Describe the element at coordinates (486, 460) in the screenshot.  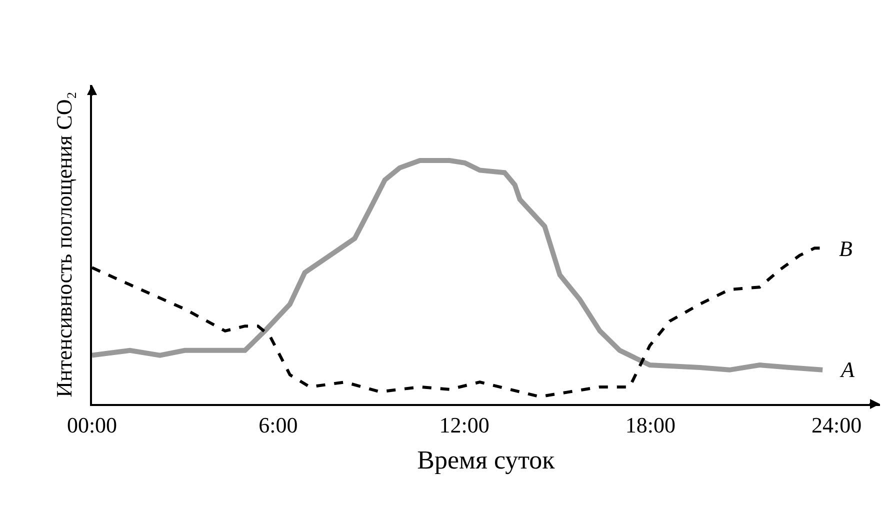
I see `x-axis-title: Время суток` at that location.